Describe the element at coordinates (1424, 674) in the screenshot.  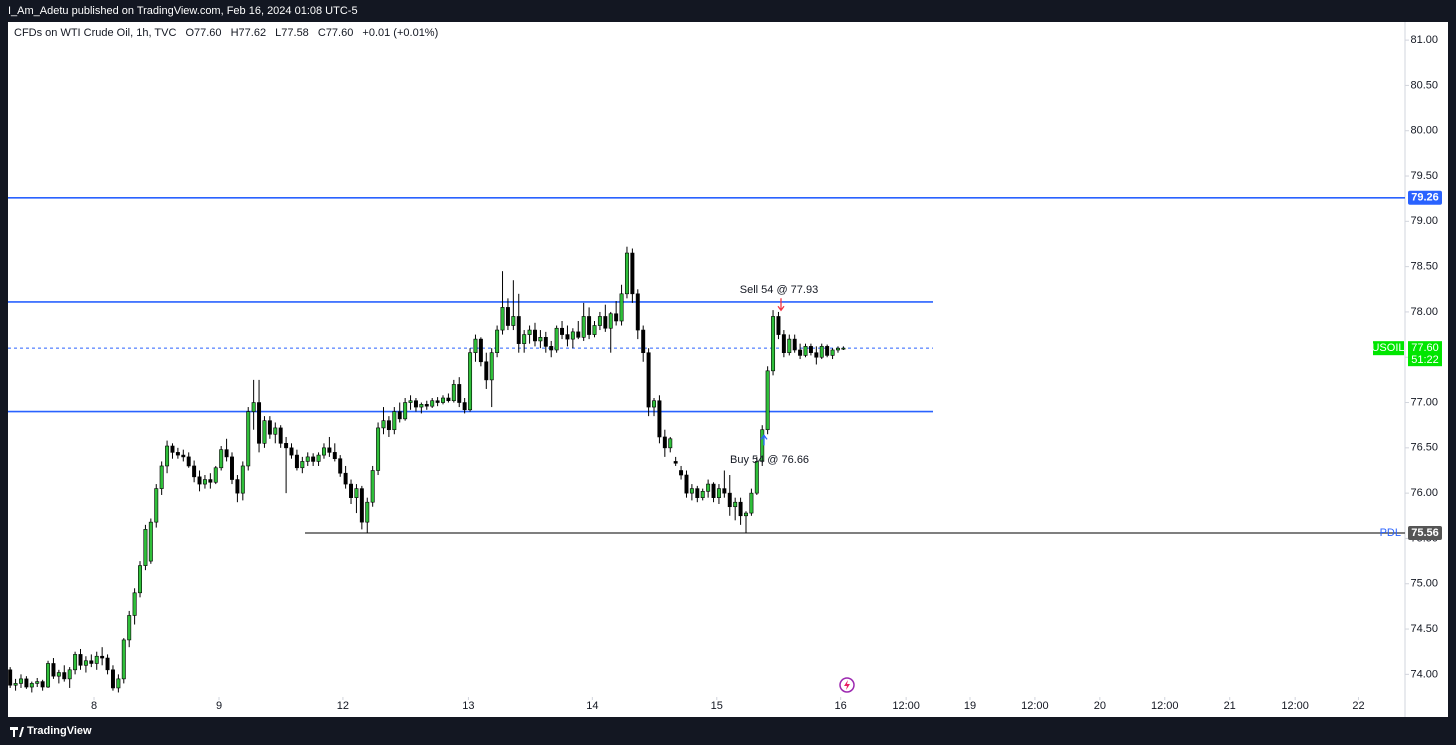
I see `y-tick-label: 74.00` at that location.